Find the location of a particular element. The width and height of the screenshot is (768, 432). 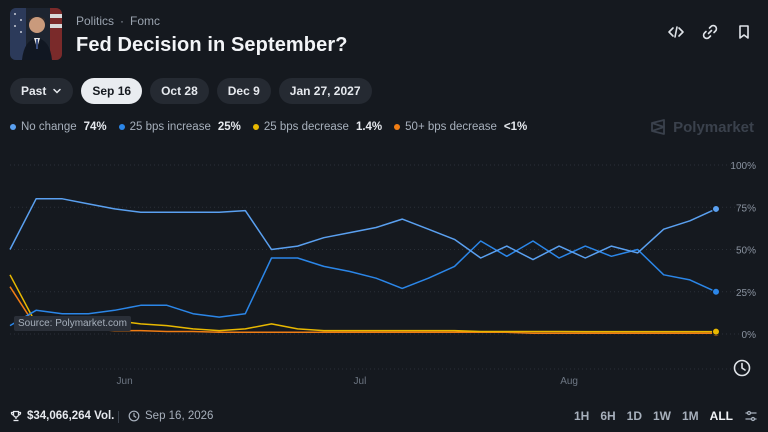

breadcrumb: Politics · Fomc is located at coordinates (118, 21).